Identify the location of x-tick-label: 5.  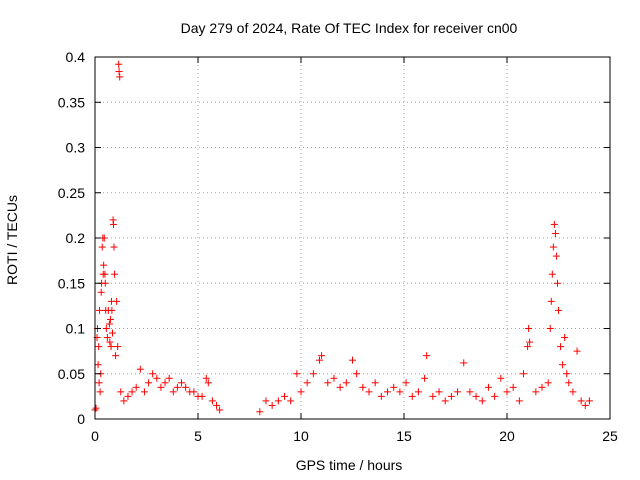
(198, 436).